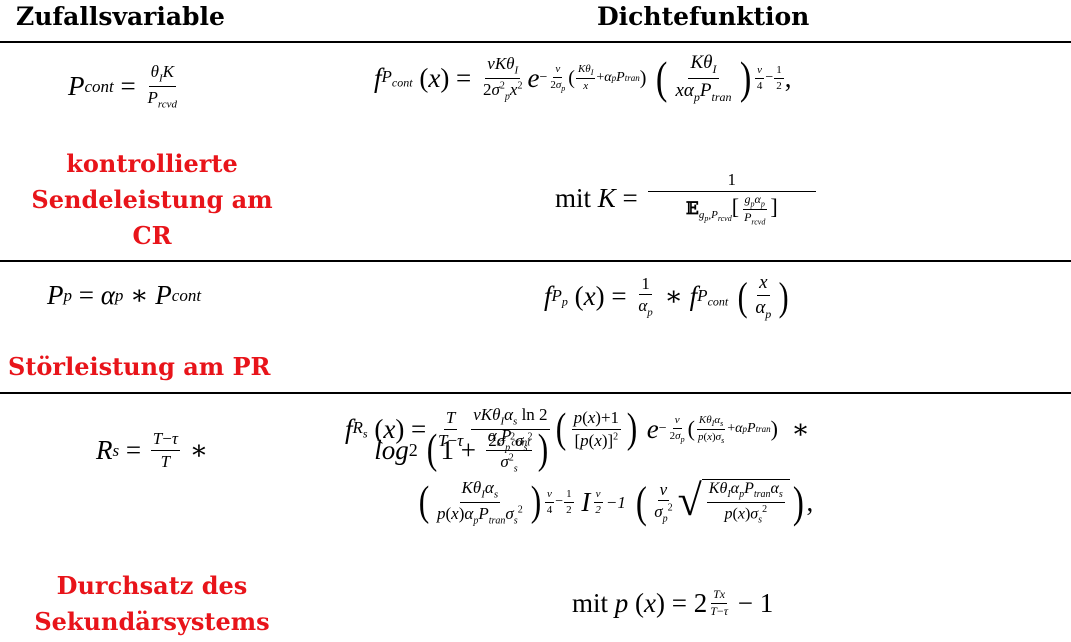 This screenshot has height=642, width=1071. I want to click on formula-p-definition: mit p (x) = 2 Tx T−τ − 1, so click(673, 602).